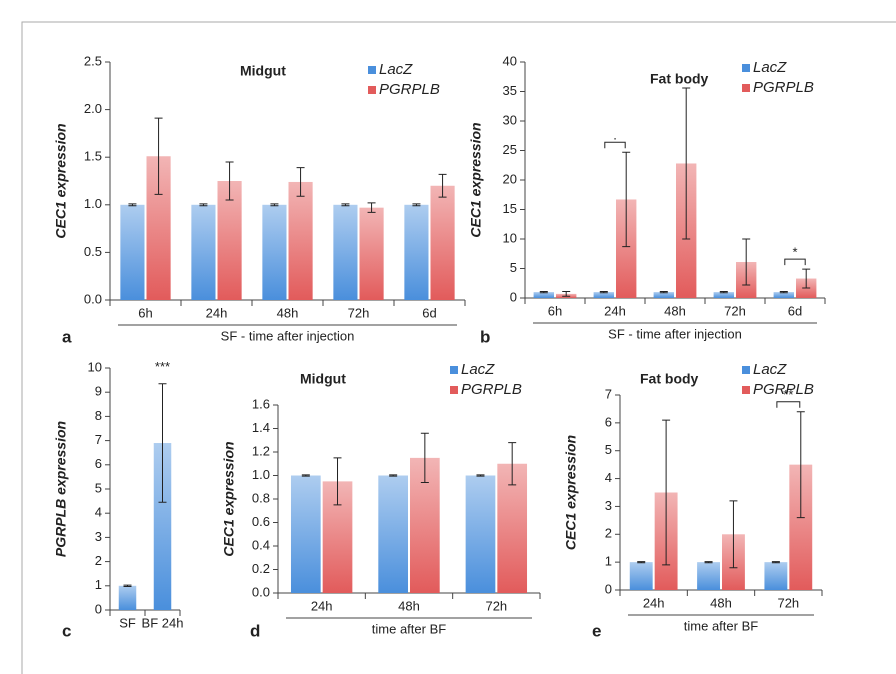 Image resolution: width=896 pixels, height=674 pixels. What do you see at coordinates (261, 403) in the screenshot?
I see `y-tick-label: 1.6` at bounding box center [261, 403].